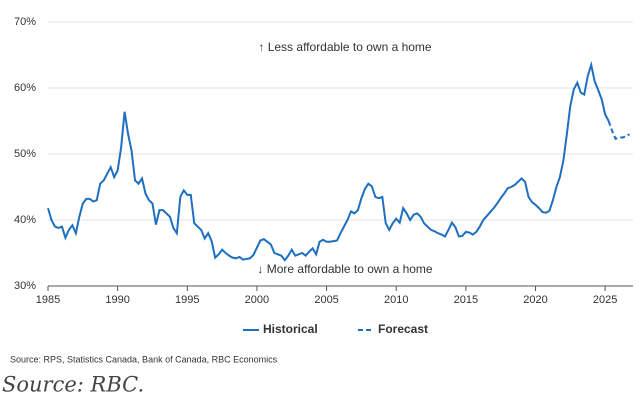 The image size is (640, 401). I want to click on y-tick-label: 60%, so click(25, 88).